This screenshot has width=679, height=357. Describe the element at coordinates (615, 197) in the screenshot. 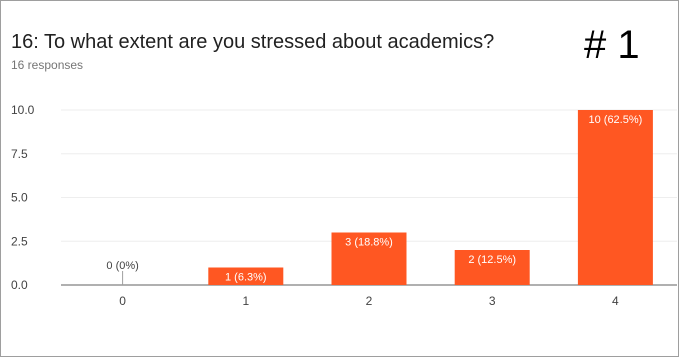

I see `bar` at that location.